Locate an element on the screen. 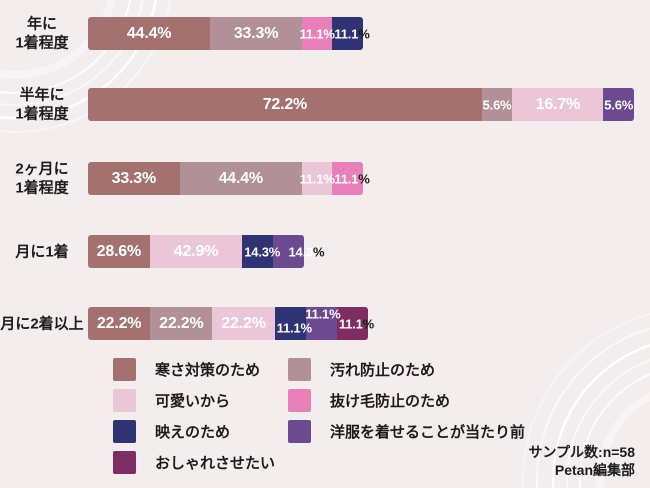 This screenshot has height=488, width=650. category-label-line: 2ヶ月に is located at coordinates (42, 168).